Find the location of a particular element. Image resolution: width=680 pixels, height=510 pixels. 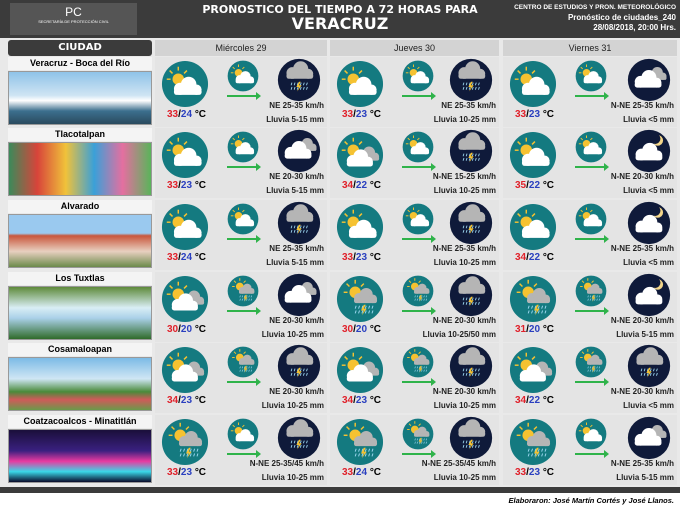

forecast-cell: 34/22 °C N-NE 25-35 km/h Lluvia <5 mm is located at coordinates (590, 235).